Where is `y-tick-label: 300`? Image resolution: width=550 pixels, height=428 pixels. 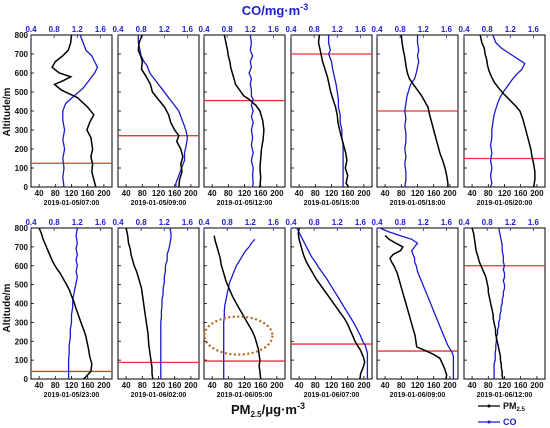
y-tick-label: 300 is located at coordinates (22, 130).